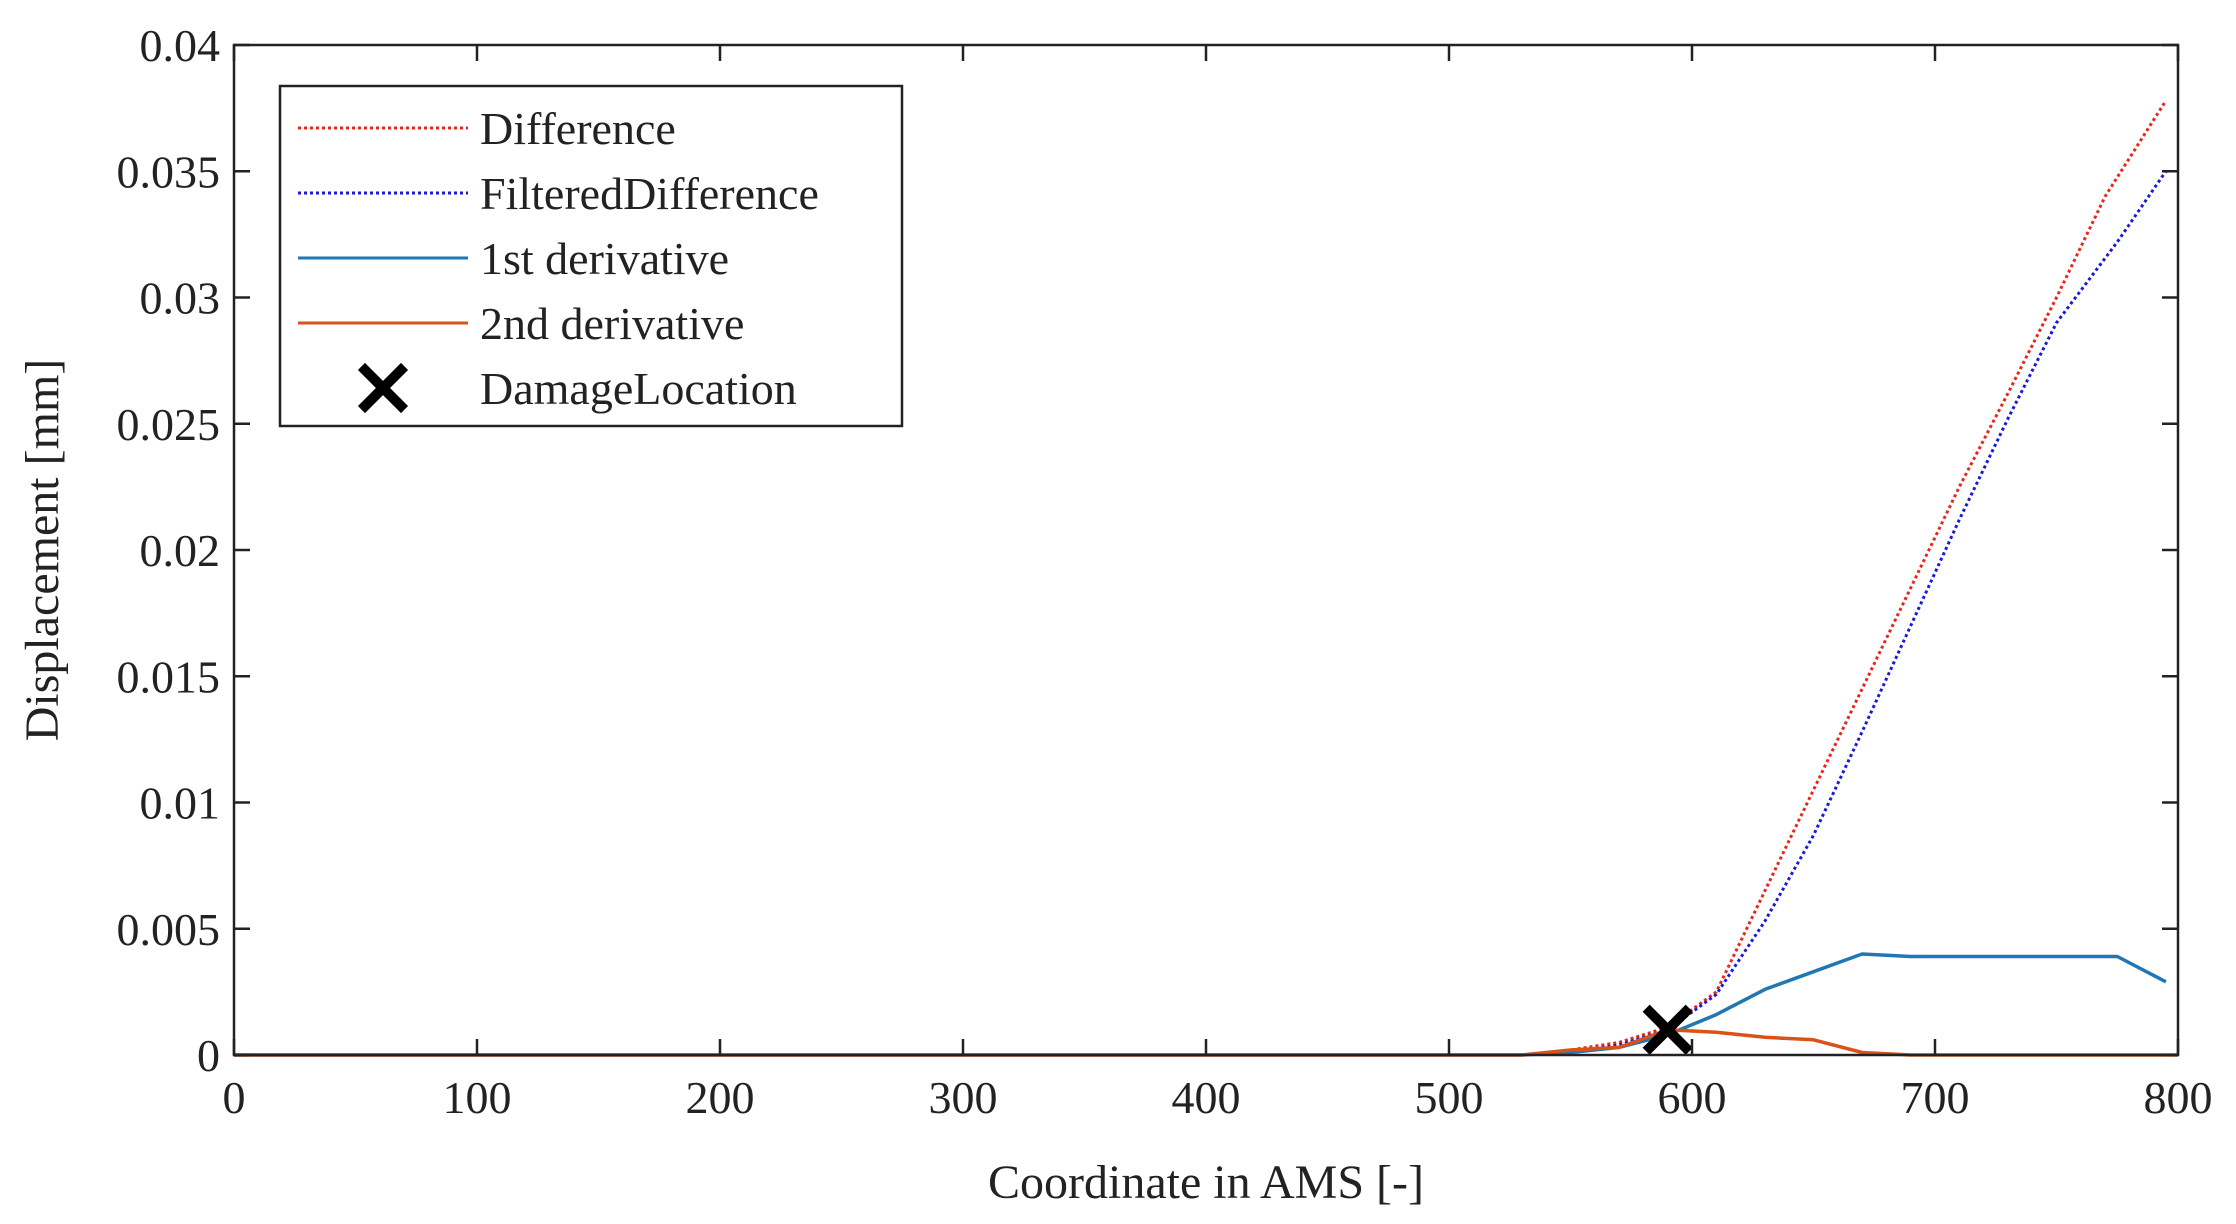 The height and width of the screenshot is (1224, 2236). What do you see at coordinates (180, 803) in the screenshot?
I see `y-tick-label-2: 0.01` at bounding box center [180, 803].